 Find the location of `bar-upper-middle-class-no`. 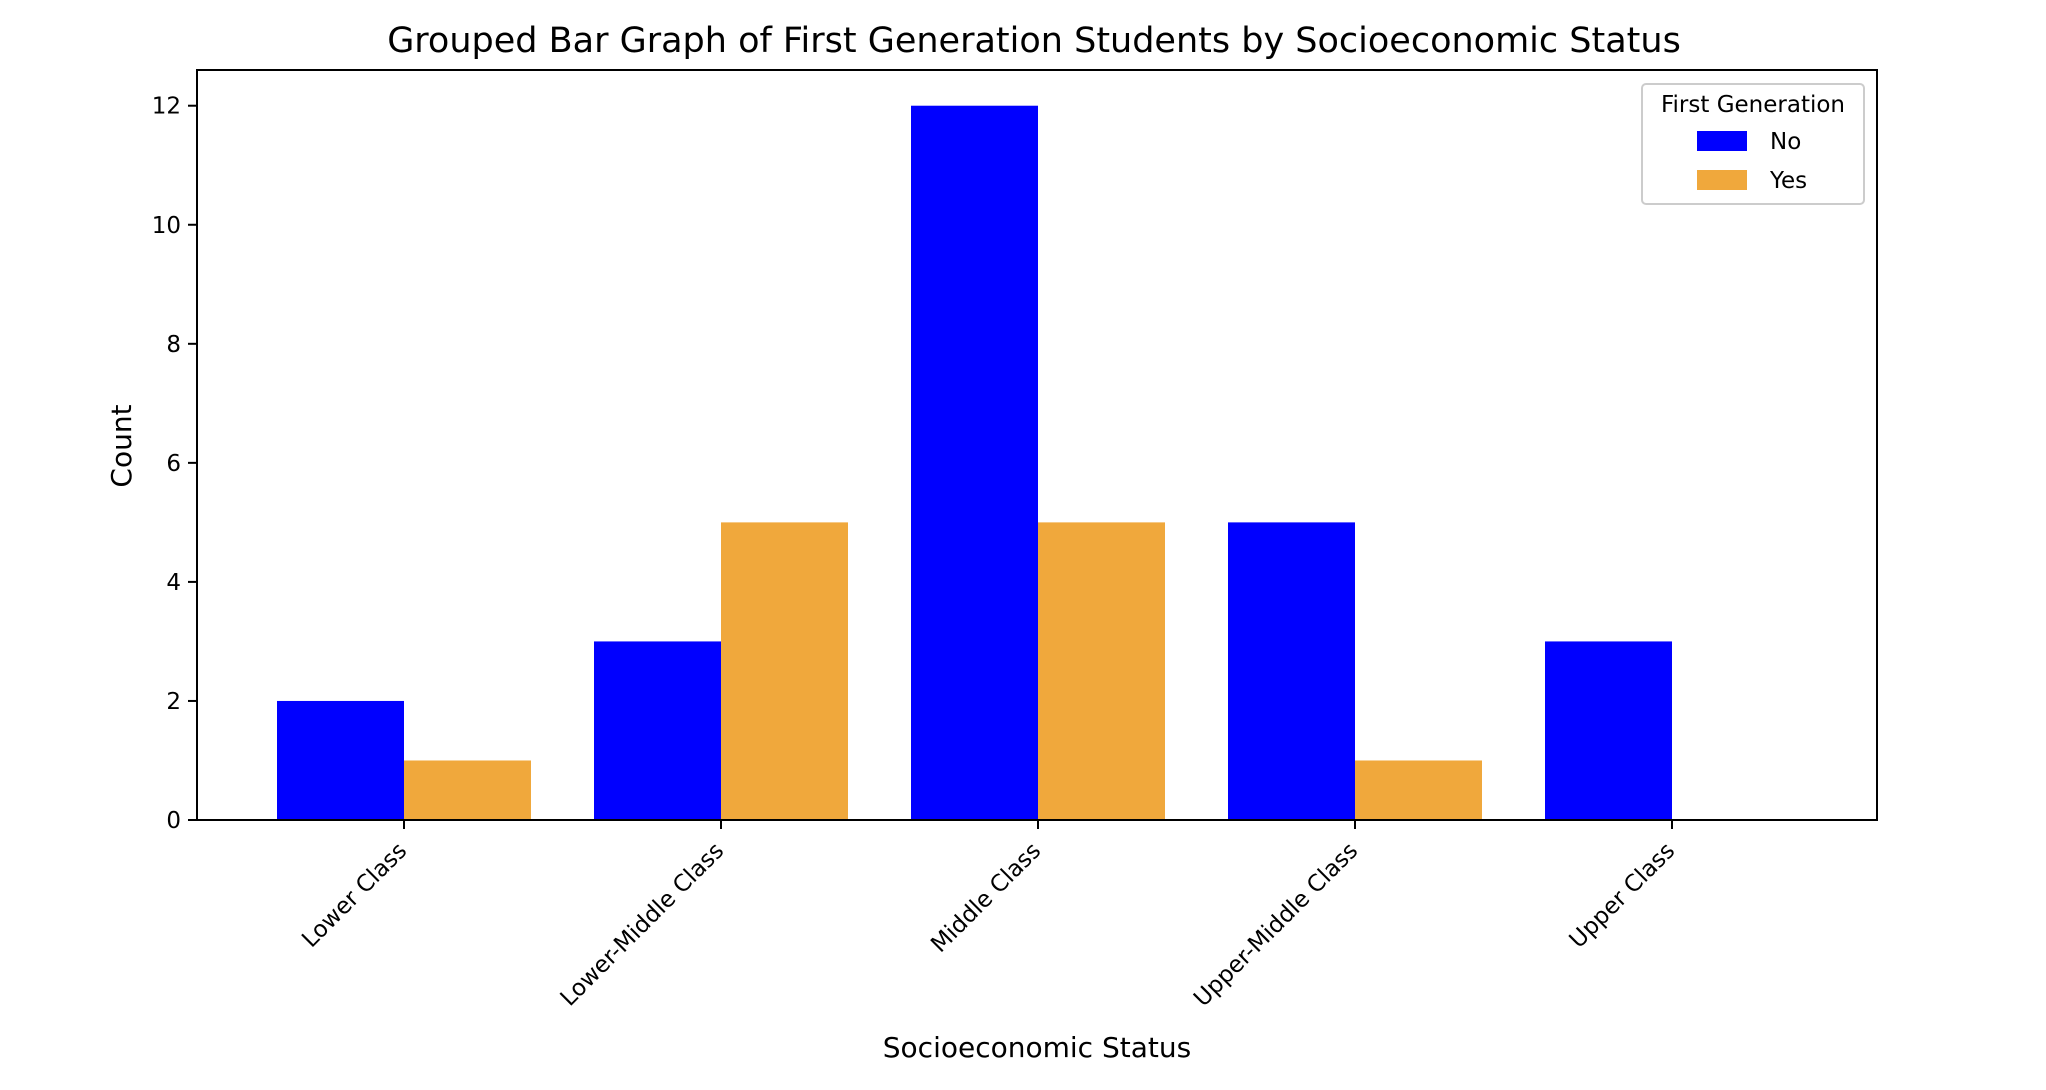

bar-upper-middle-class-no is located at coordinates (1291, 671).